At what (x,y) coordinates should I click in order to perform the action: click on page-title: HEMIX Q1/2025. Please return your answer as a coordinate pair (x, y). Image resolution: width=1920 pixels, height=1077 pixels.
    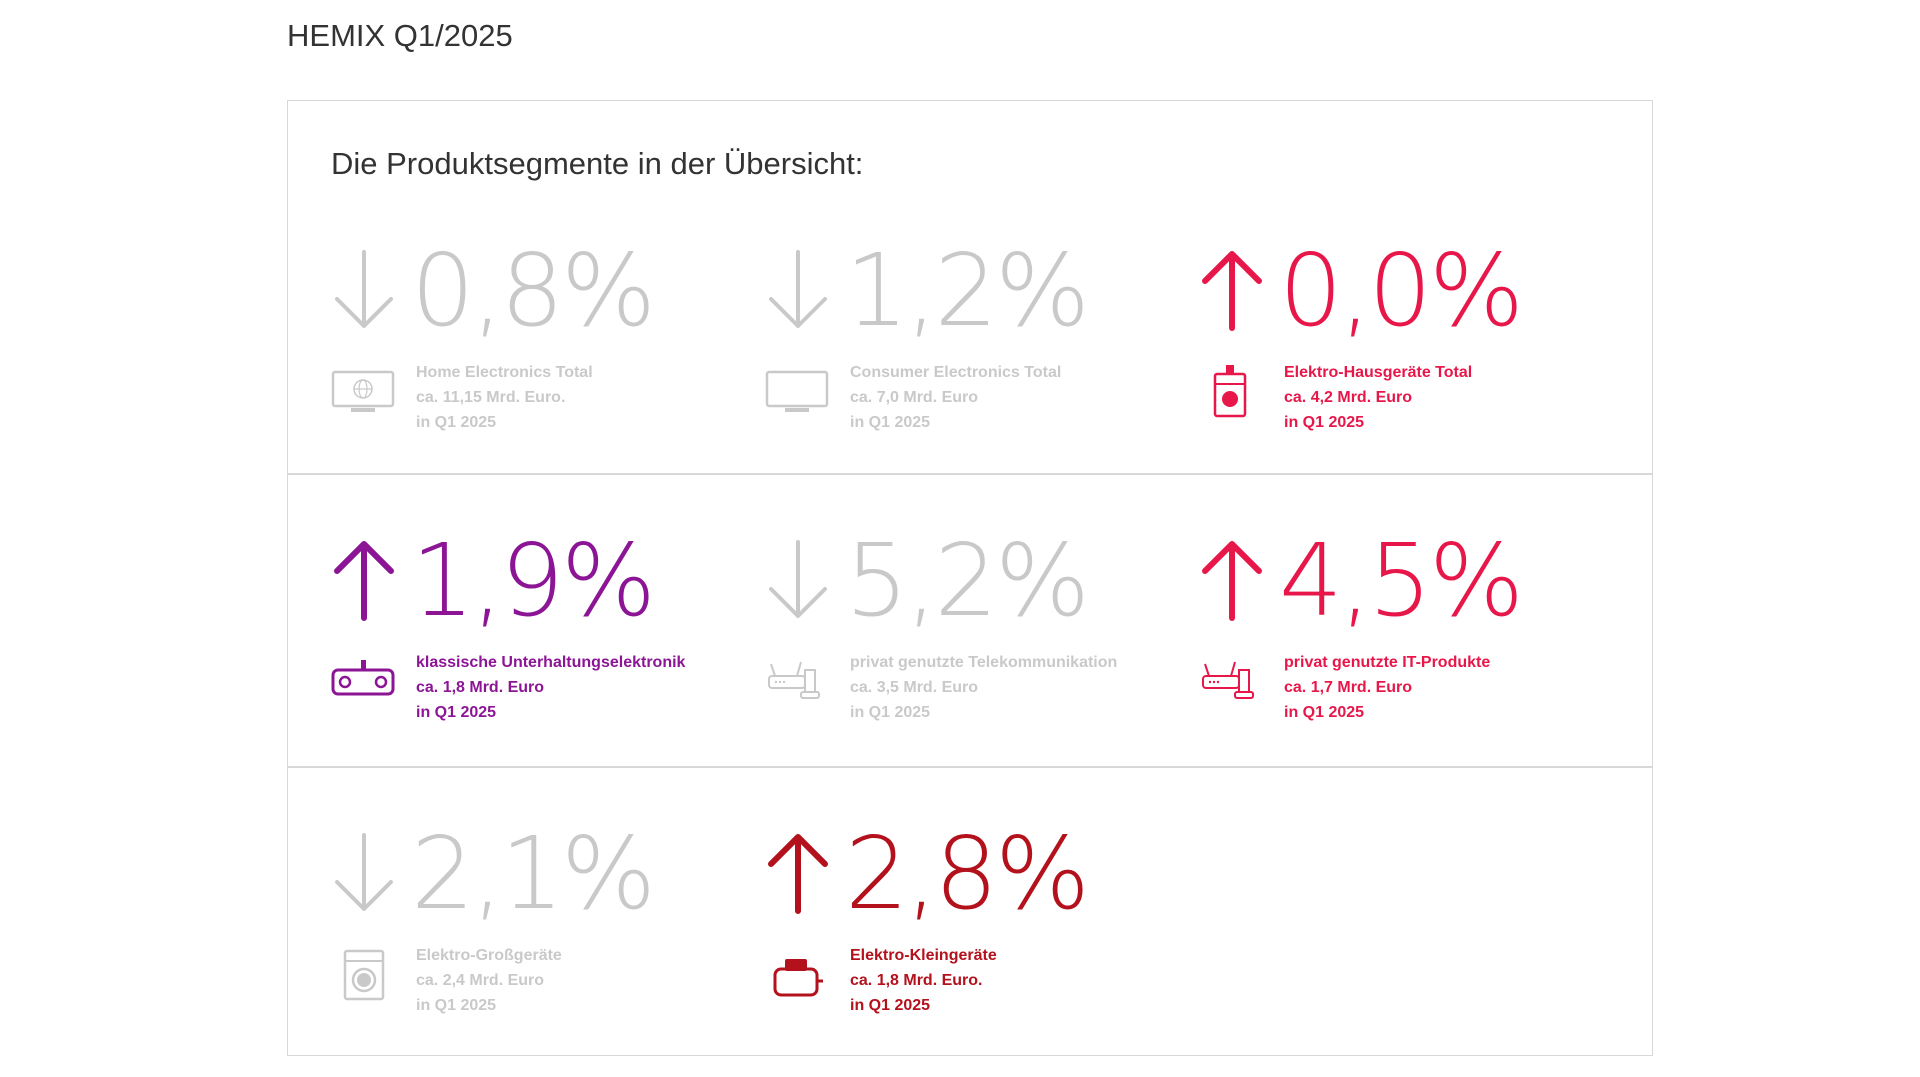
    Looking at the image, I should click on (400, 35).